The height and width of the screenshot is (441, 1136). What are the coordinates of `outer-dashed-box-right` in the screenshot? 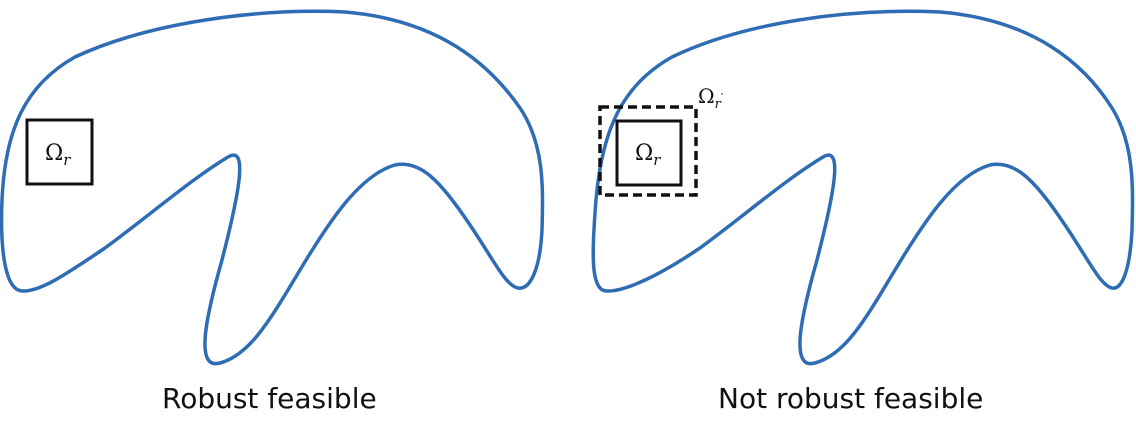 It's located at (648, 151).